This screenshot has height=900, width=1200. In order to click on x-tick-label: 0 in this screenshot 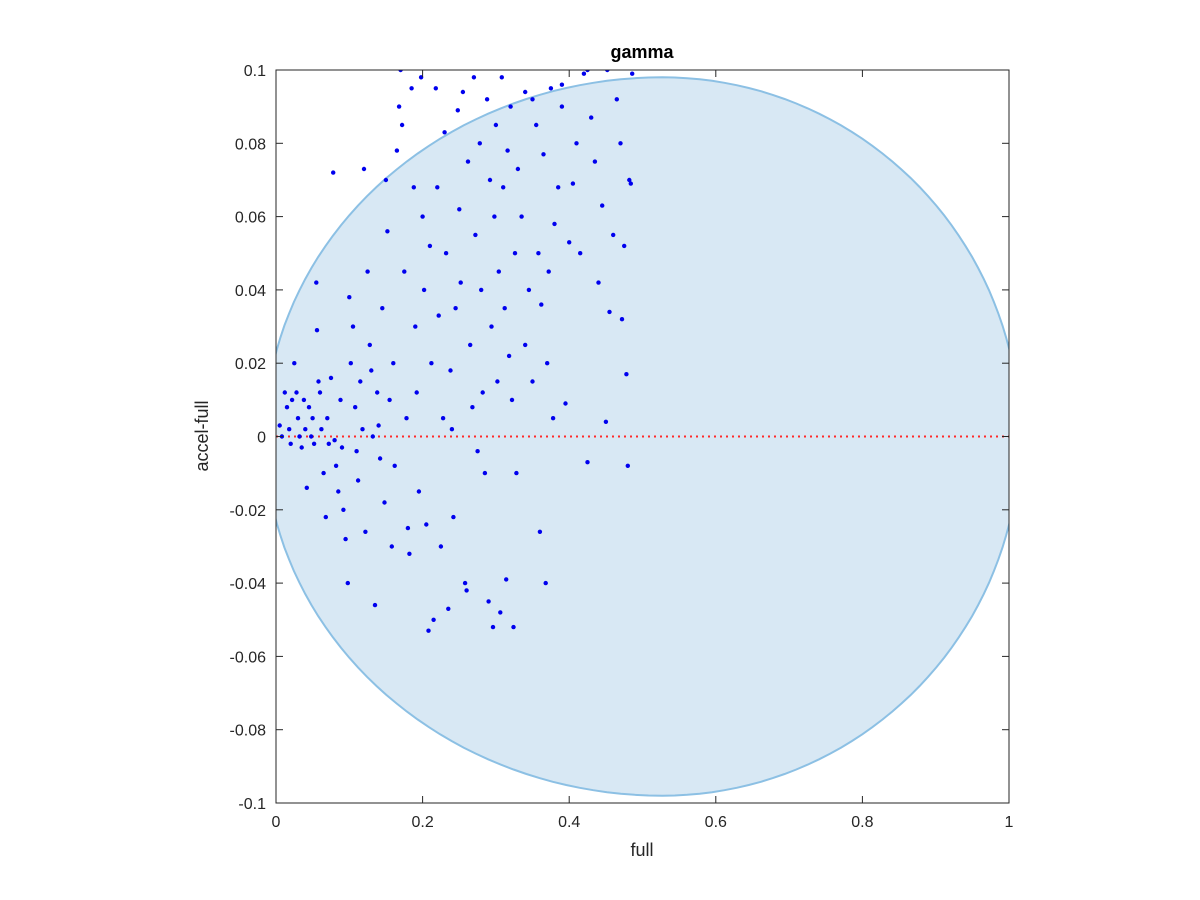, I will do `click(276, 822)`.